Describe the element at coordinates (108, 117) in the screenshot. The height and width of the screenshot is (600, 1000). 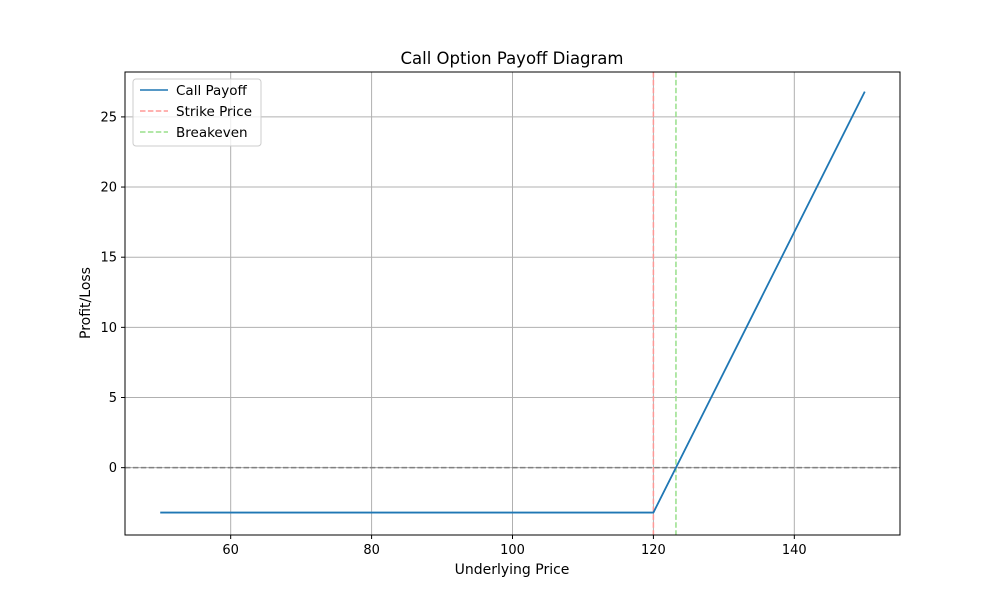
I see `y-tick-label-25: 25` at that location.